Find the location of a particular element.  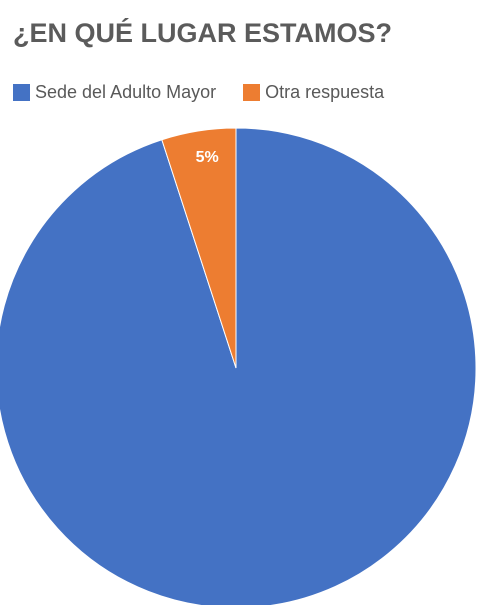

legend-swatch-sede is located at coordinates (21, 92).